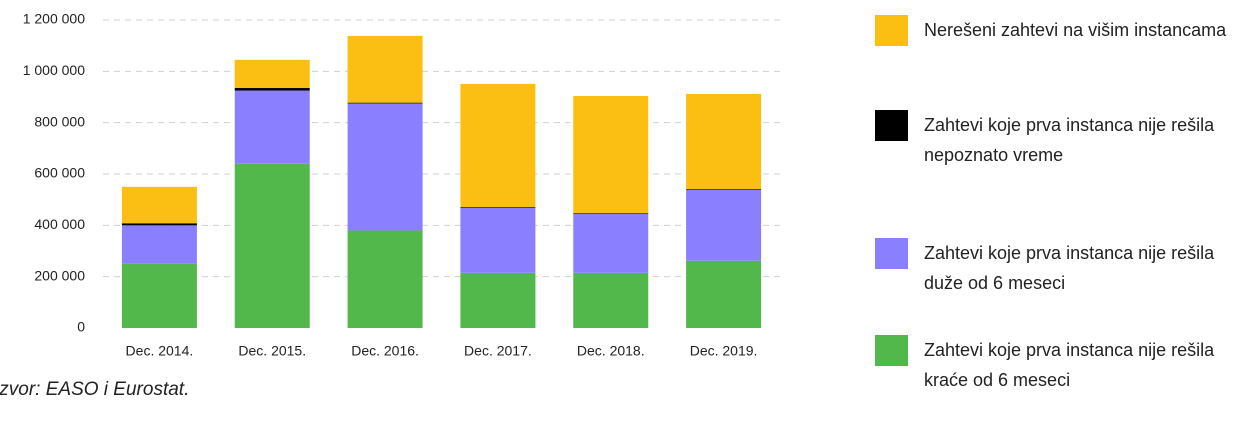 This screenshot has height=423, width=1234. What do you see at coordinates (59, 224) in the screenshot?
I see `y-tick-label: 400 000` at bounding box center [59, 224].